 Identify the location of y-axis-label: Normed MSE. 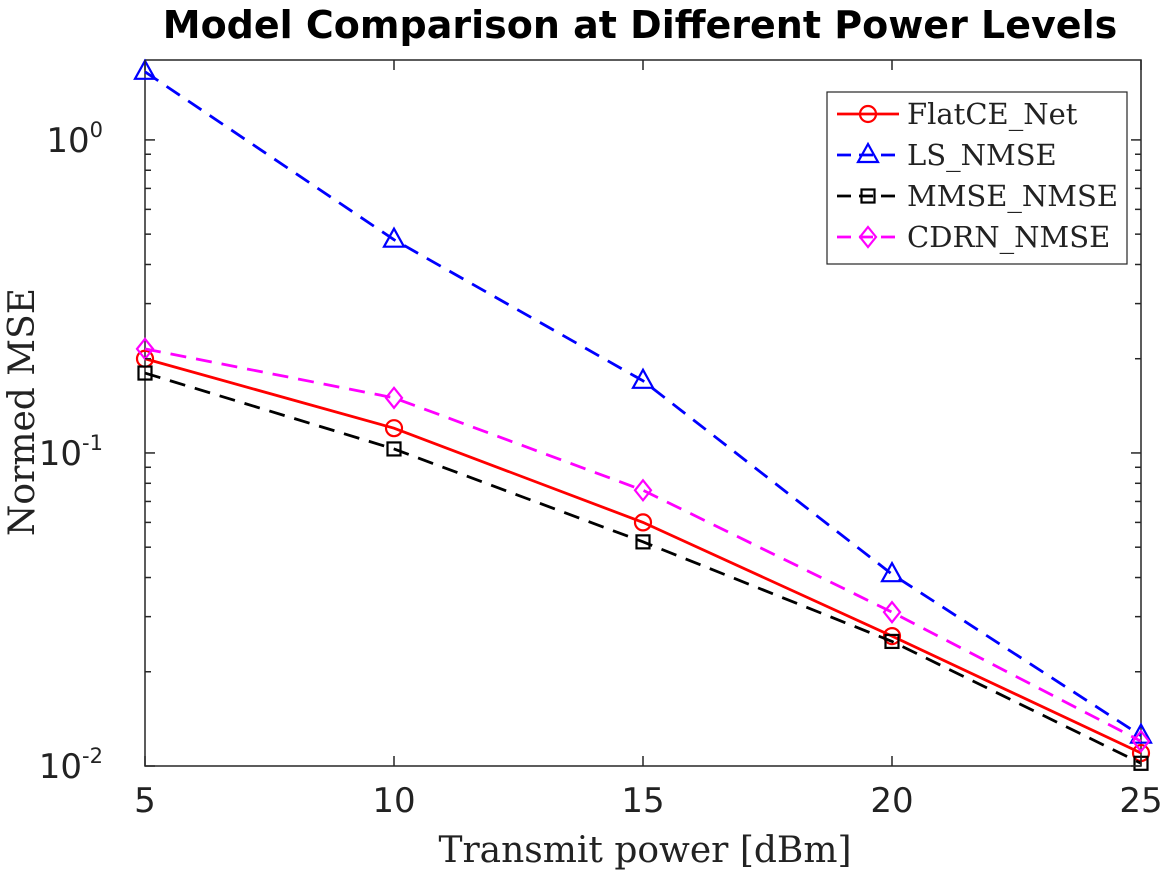
(22, 412).